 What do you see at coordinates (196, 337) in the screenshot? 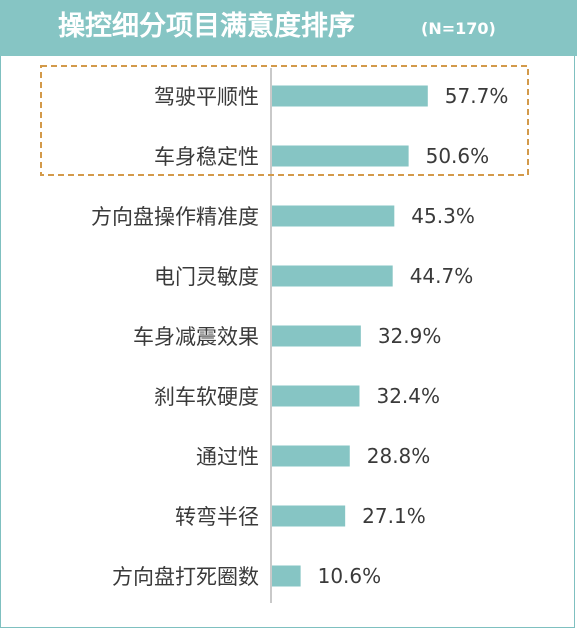
I see `category-label: 车身减震效果` at bounding box center [196, 337].